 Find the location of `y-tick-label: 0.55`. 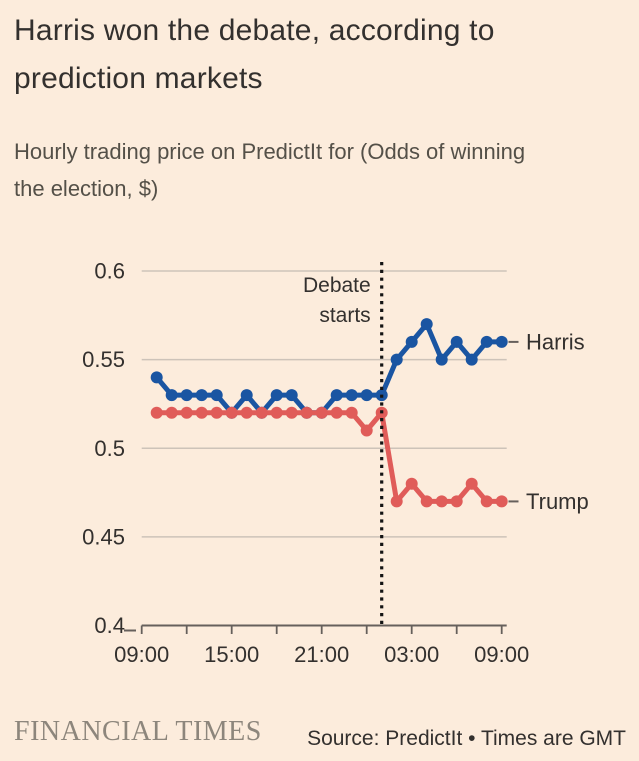

y-tick-label: 0.55 is located at coordinates (103, 359).